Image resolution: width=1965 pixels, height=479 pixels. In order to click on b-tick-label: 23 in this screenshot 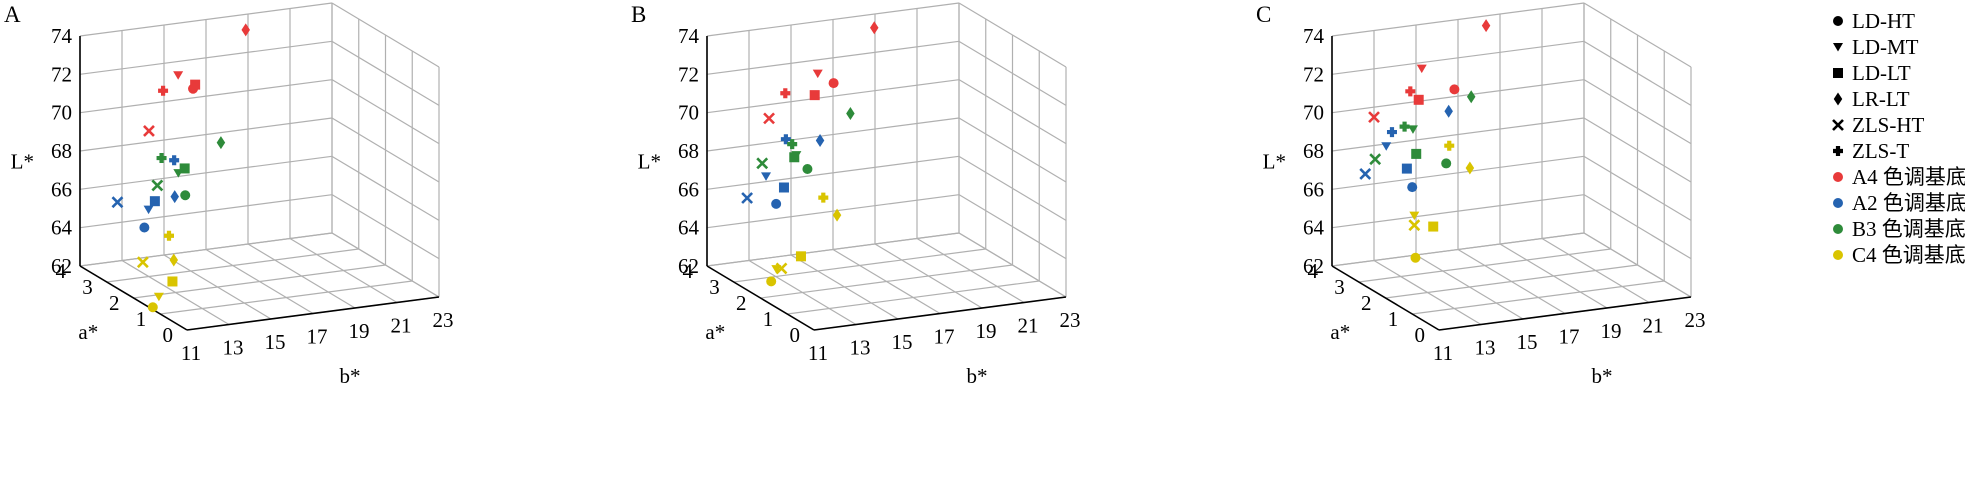, I will do `click(1695, 320)`.